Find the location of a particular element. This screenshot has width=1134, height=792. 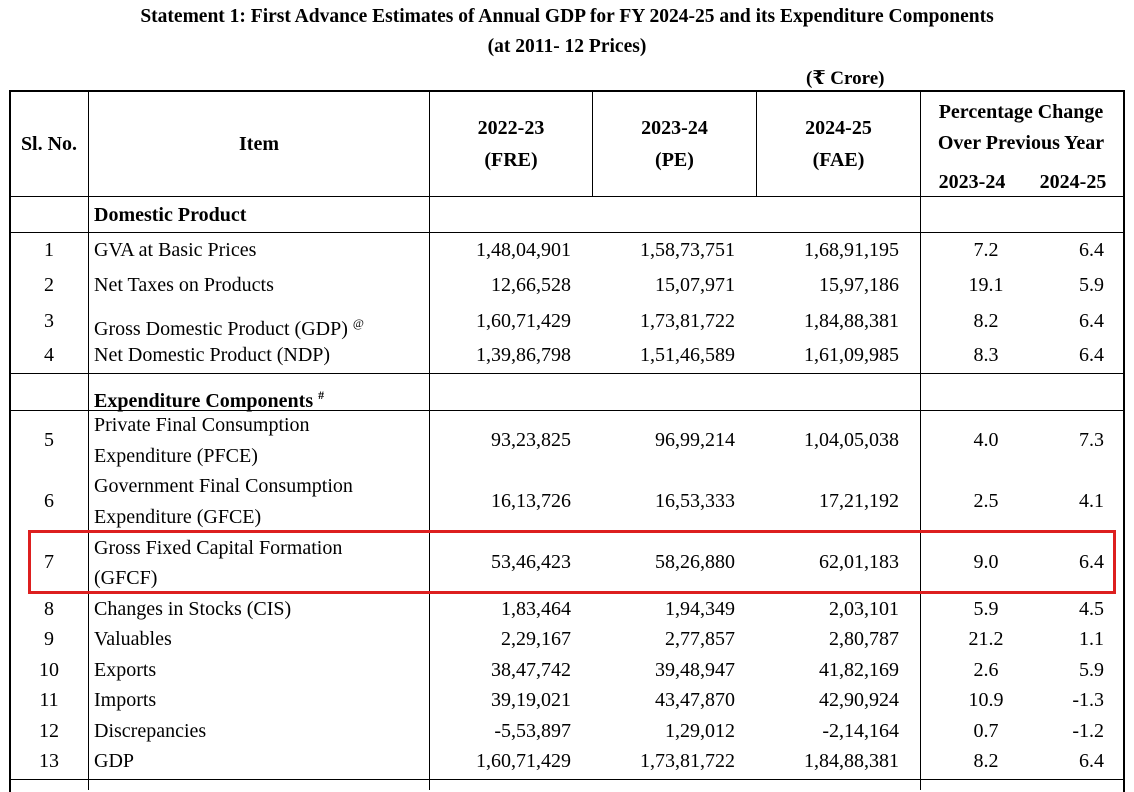

section-expenditure-components: Expenditure Components # is located at coordinates (209, 398).